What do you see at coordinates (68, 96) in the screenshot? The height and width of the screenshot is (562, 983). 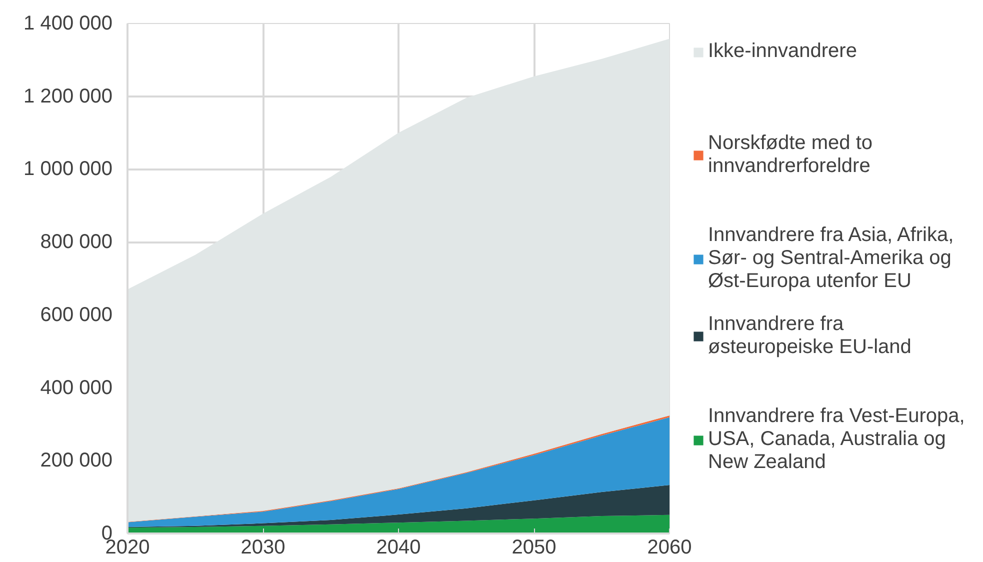 I see `y-tick-label: 1 200 000` at bounding box center [68, 96].